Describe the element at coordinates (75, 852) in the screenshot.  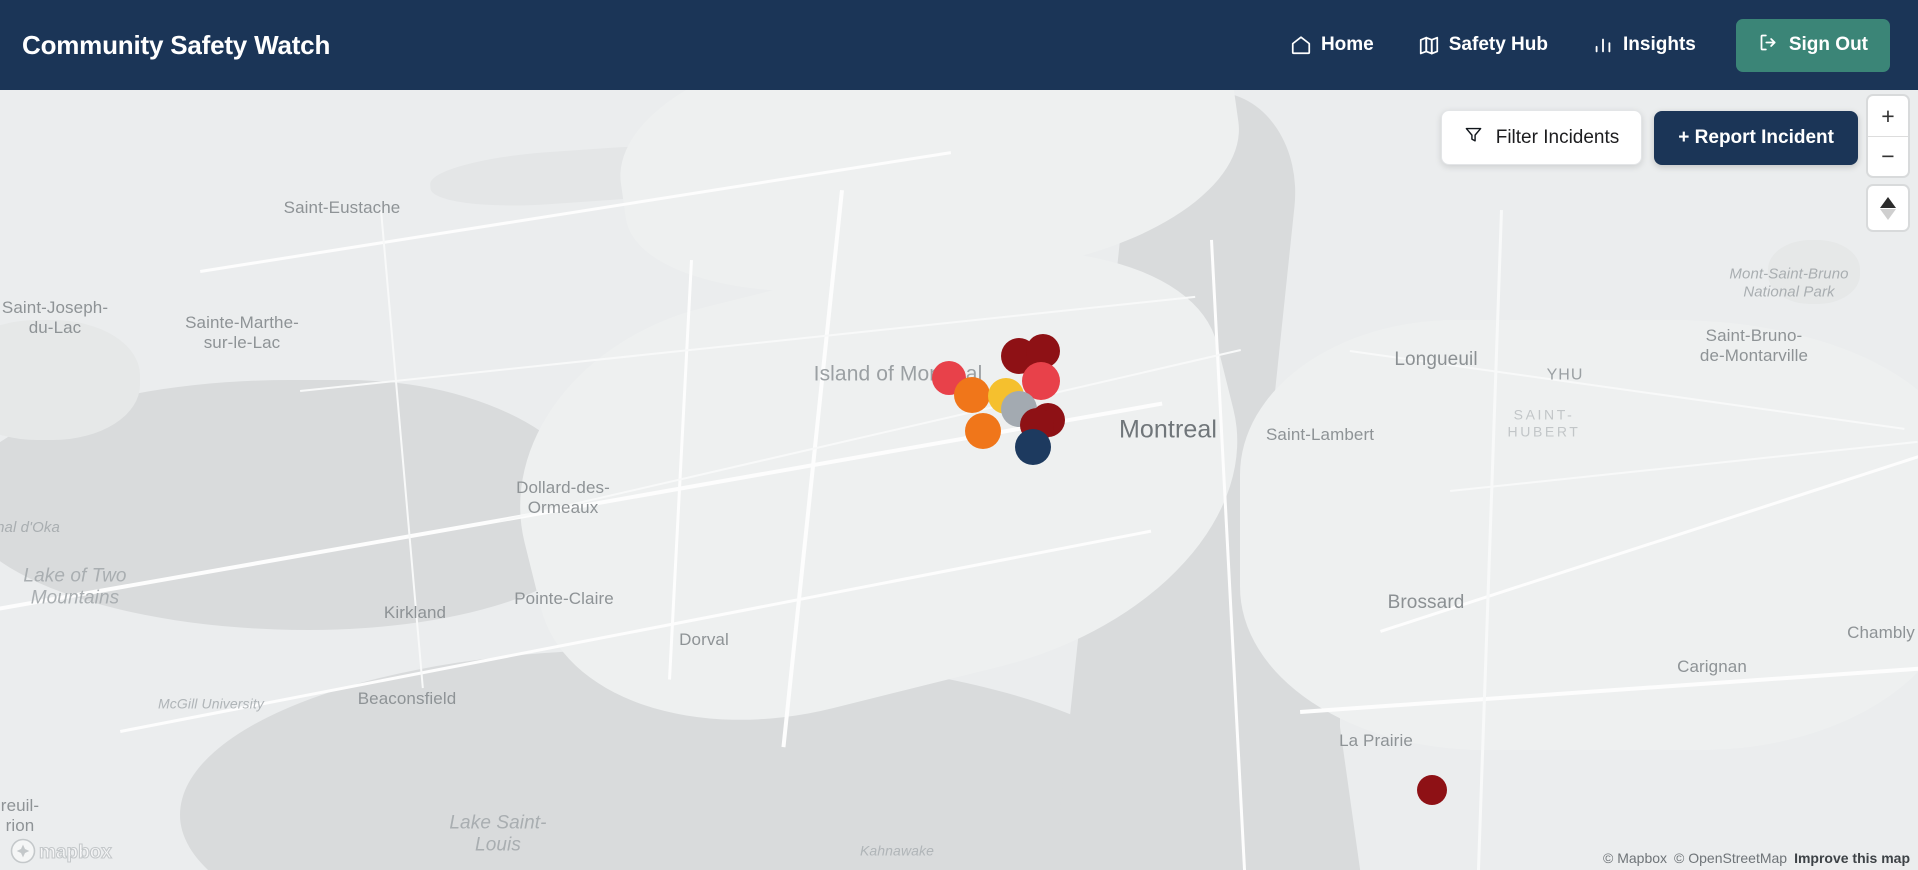
I see `svg-text: mapbox` at that location.